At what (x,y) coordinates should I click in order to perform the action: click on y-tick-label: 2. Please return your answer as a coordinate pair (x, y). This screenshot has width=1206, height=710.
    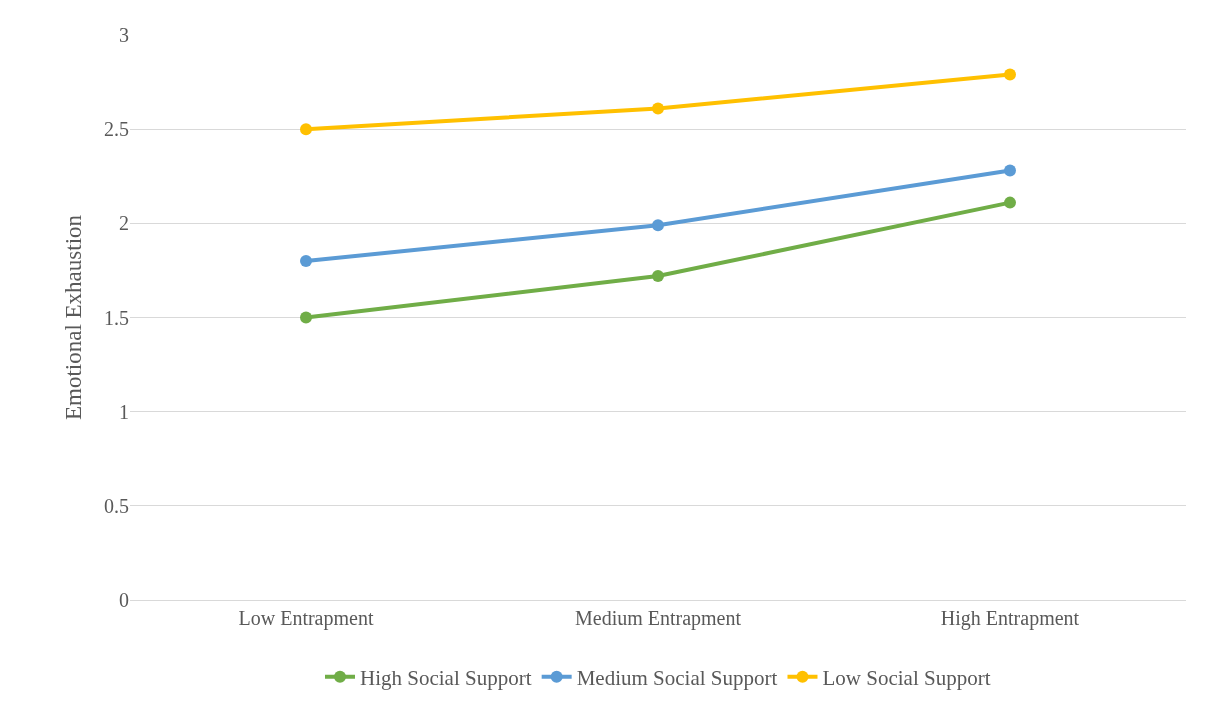
    Looking at the image, I should click on (124, 223).